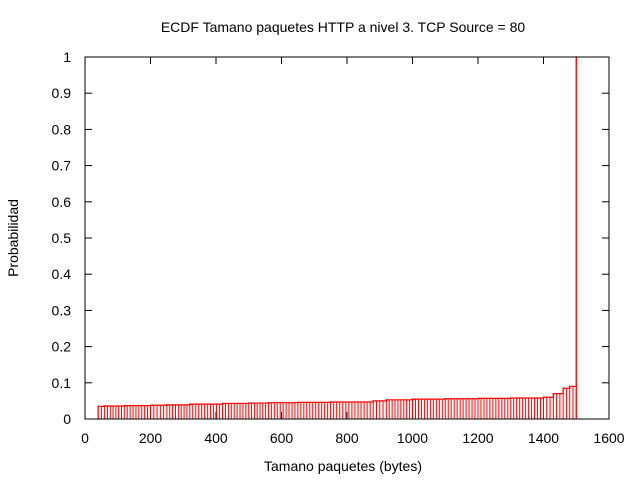  I want to click on y-tick-label: 0.7, so click(62, 166).